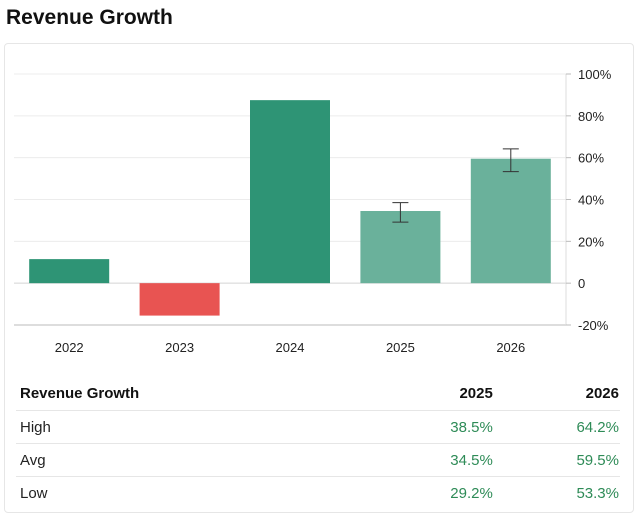  I want to click on table-row-avg: Avg 34.5% 59.5%, so click(318, 460).